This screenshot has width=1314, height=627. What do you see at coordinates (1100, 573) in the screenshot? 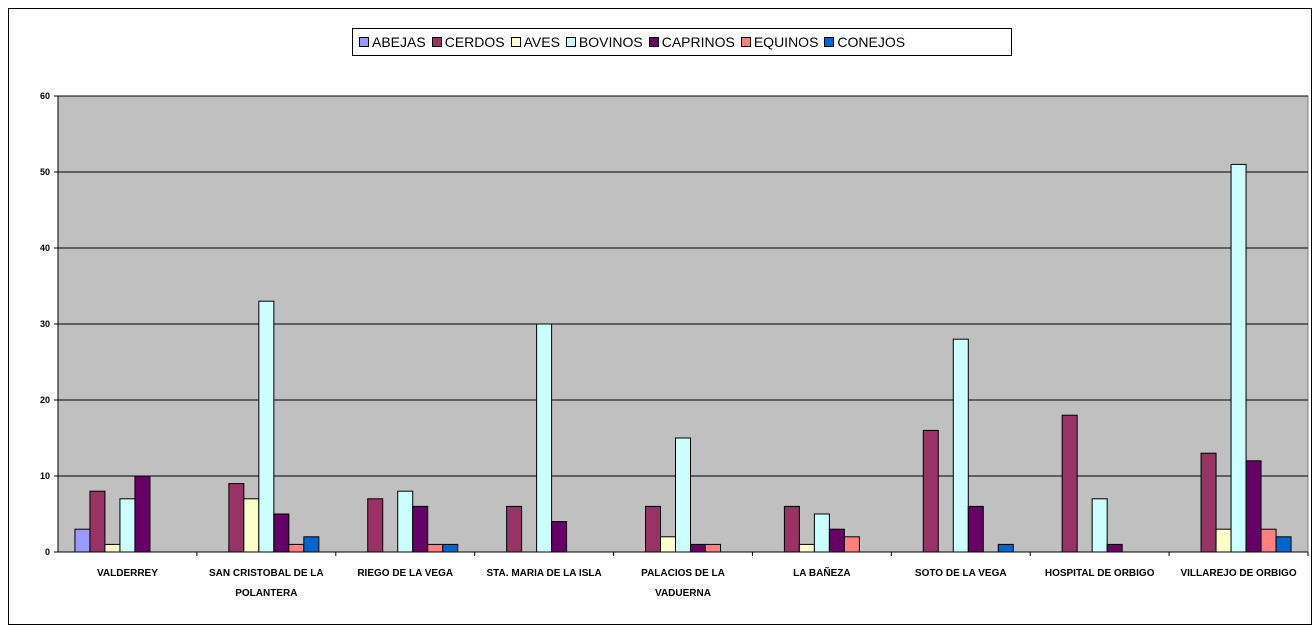
I see `x-tick-label: HOSPITAL DE ORBIGO` at bounding box center [1100, 573].